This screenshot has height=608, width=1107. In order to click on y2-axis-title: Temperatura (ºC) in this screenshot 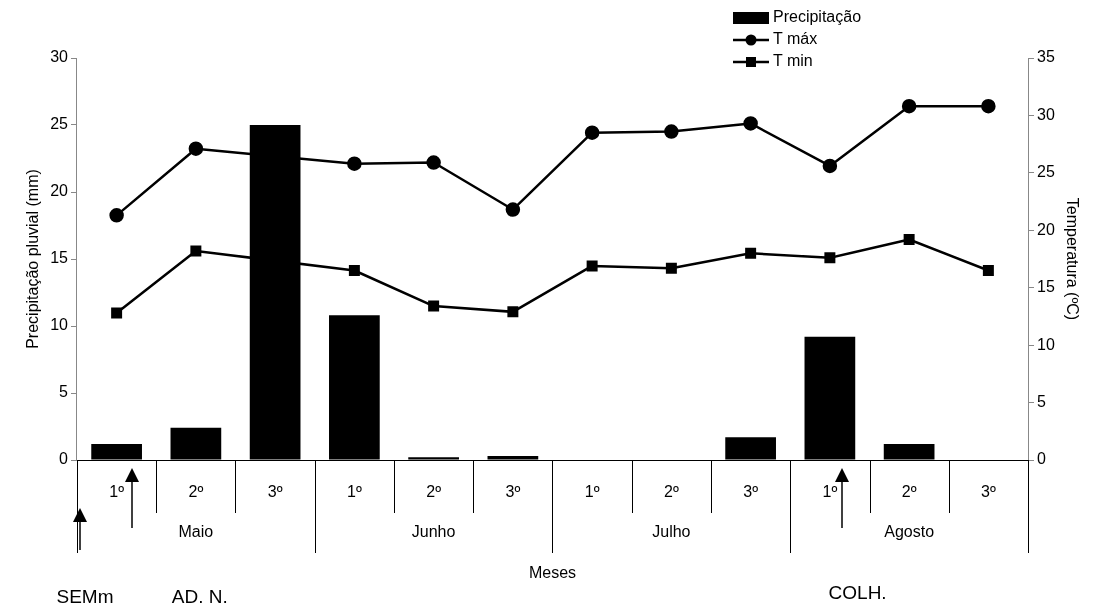, I will do `click(1072, 259)`.